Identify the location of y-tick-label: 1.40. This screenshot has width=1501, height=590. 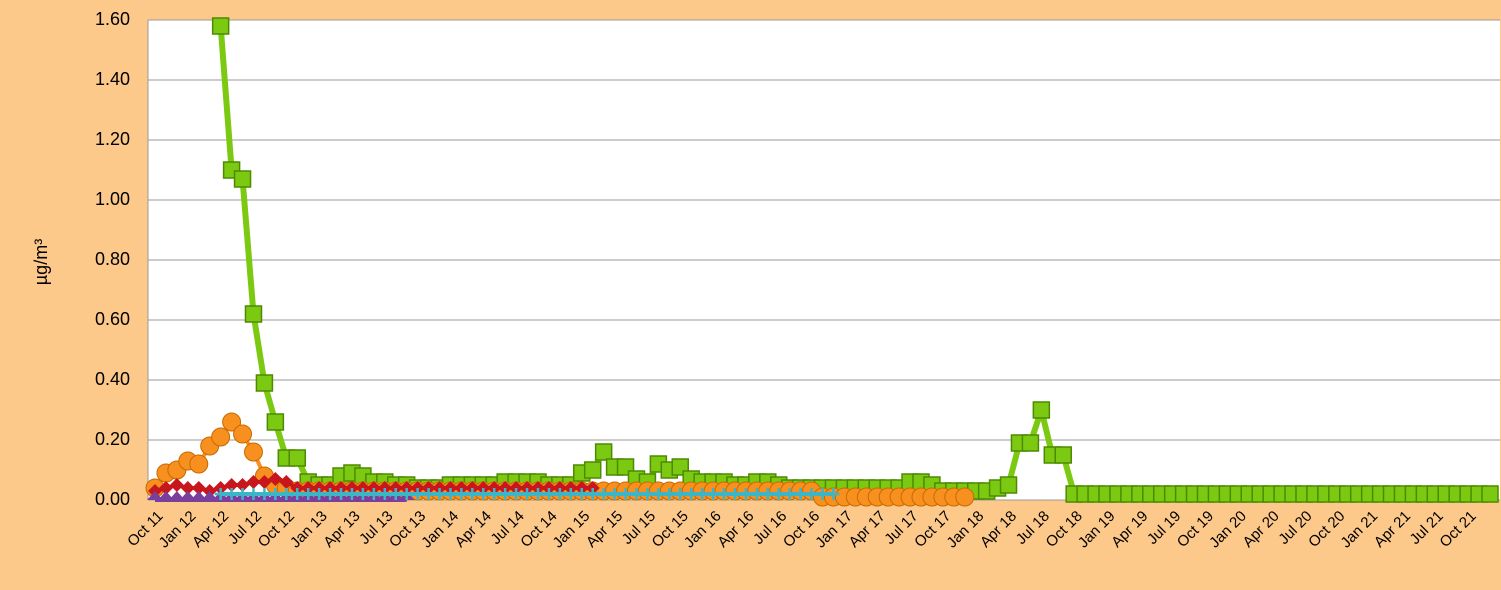
(112, 79).